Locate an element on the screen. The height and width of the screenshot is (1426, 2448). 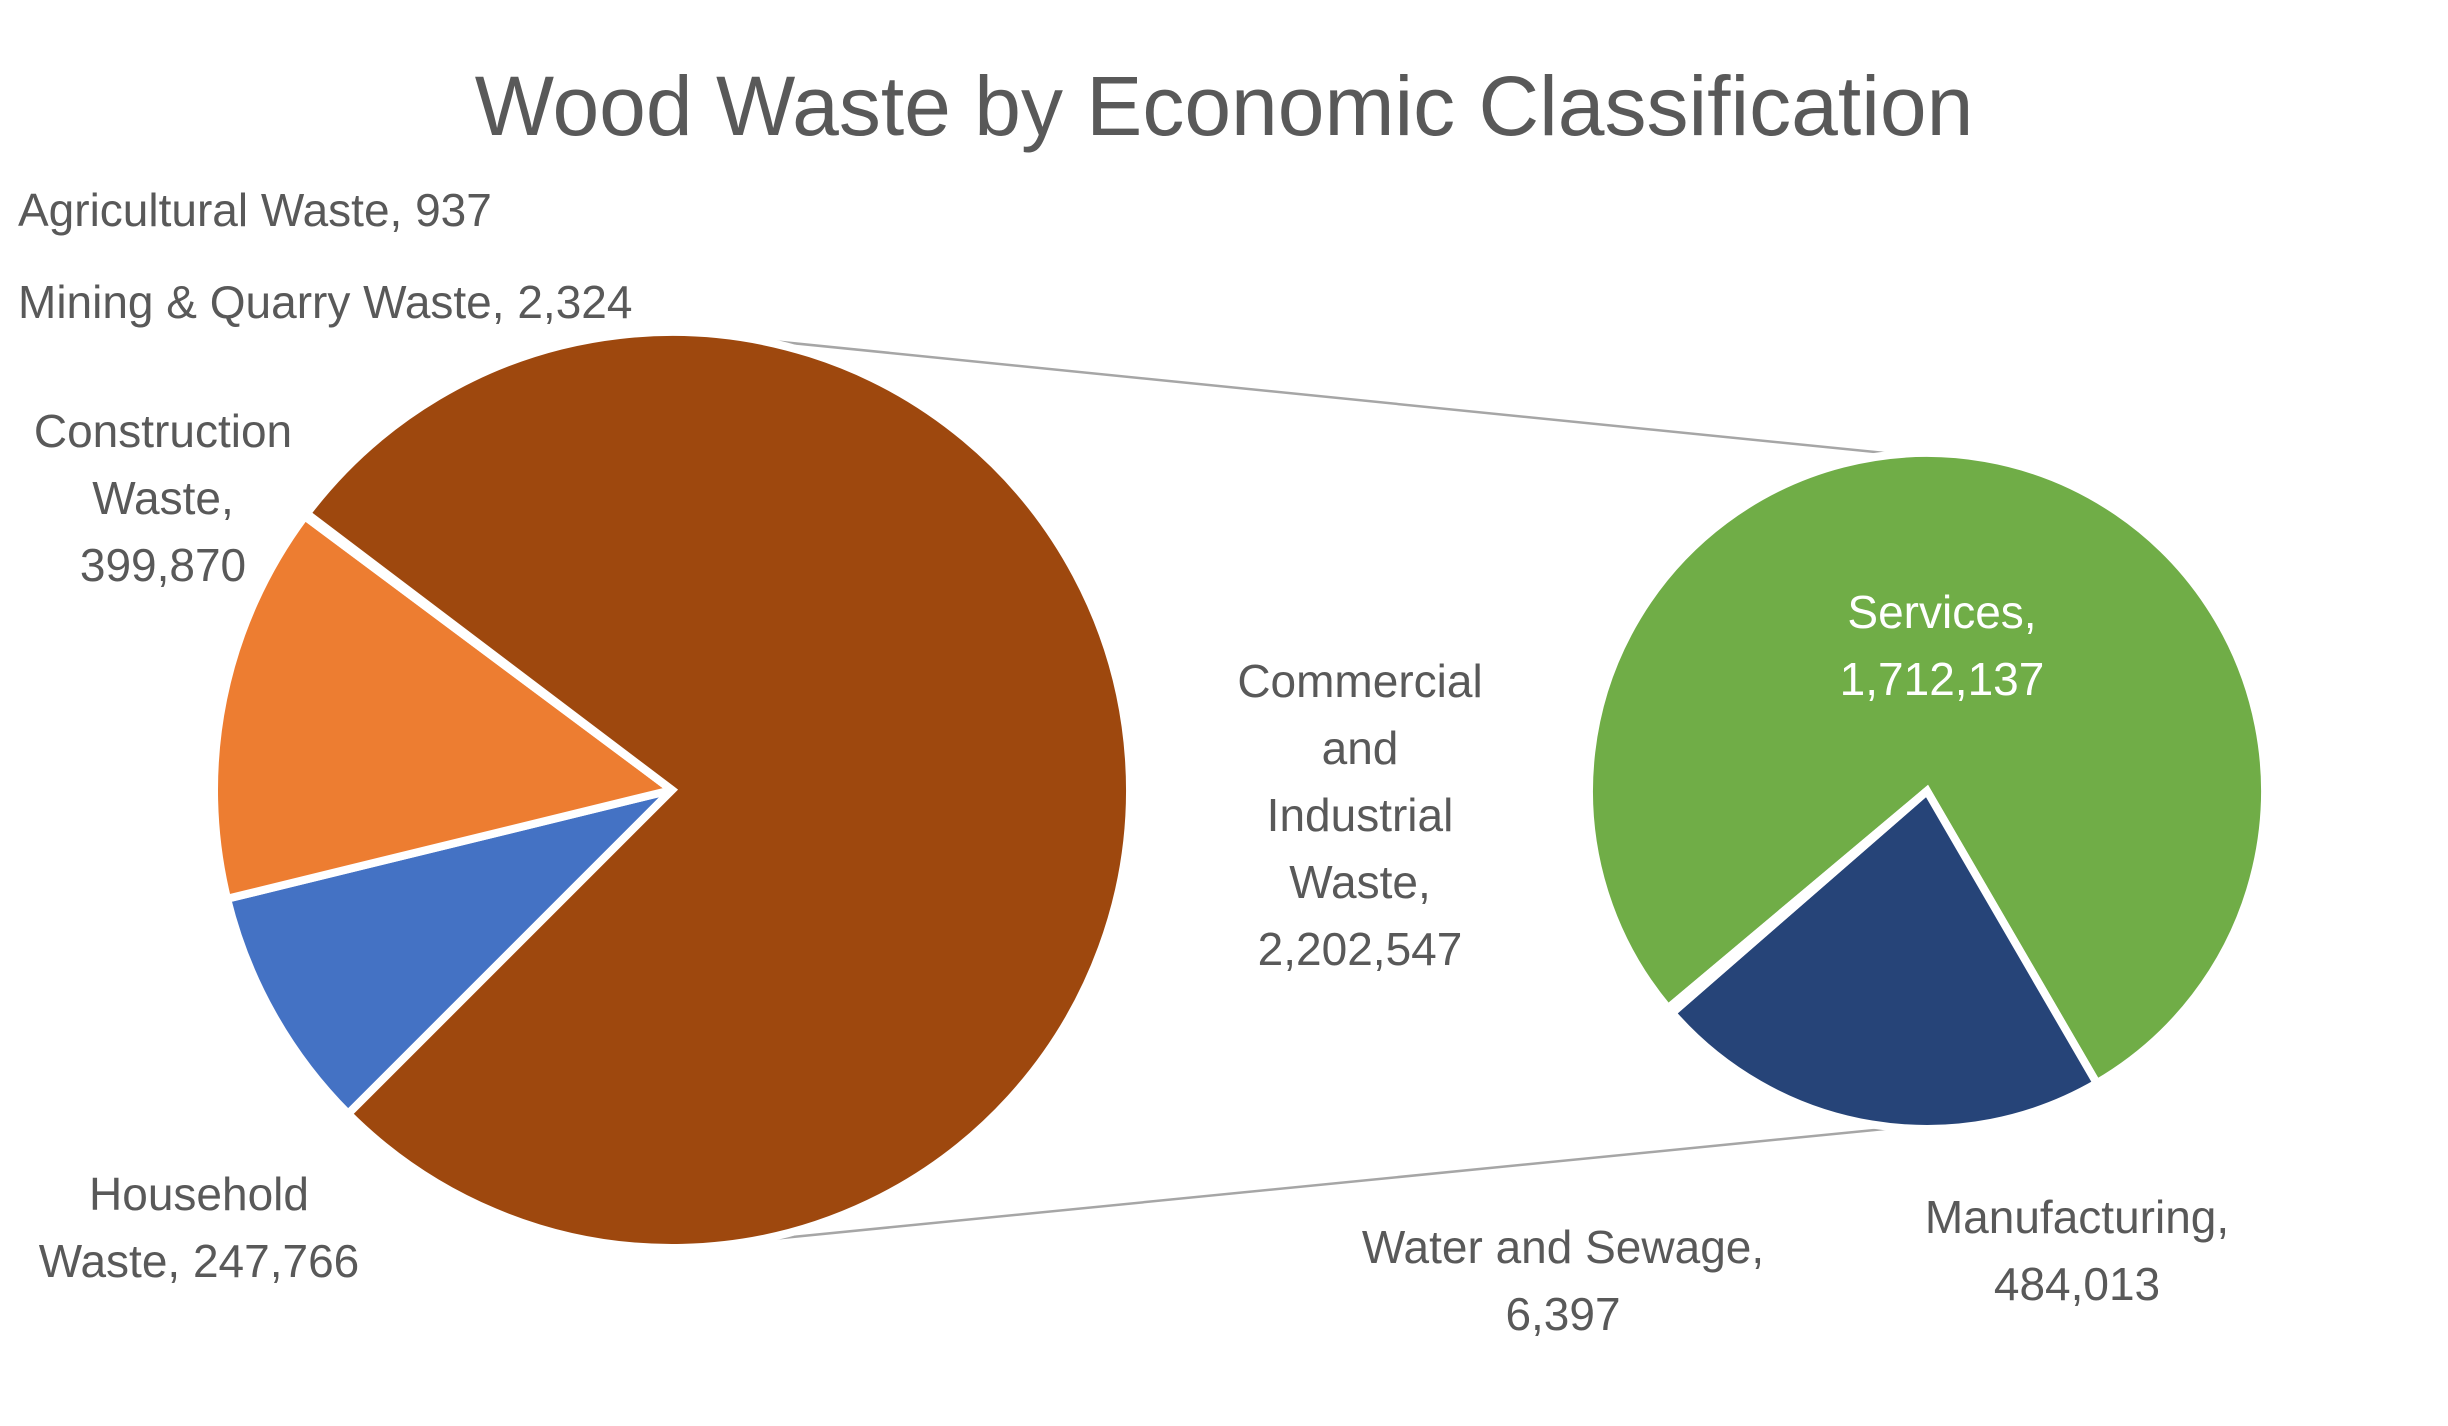
label-water-and-sewage: Water and Sewage, 6,397 is located at coordinates (1563, 1280).